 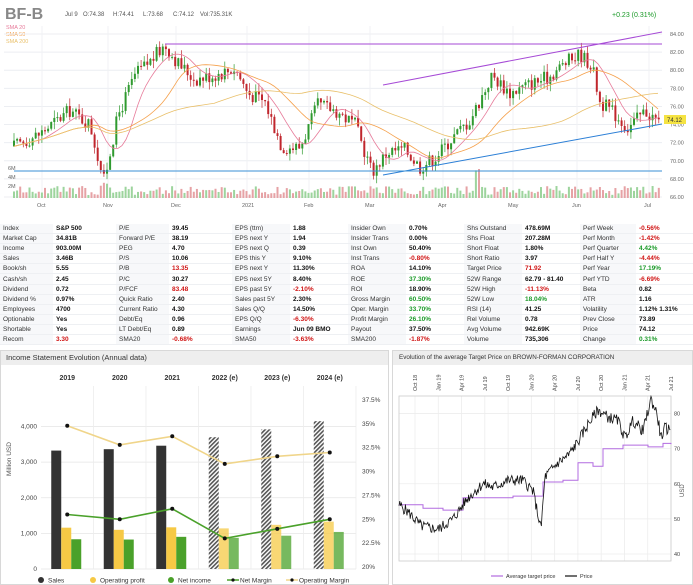 I want to click on stat-label: Market Cap, so click(x=26, y=239).